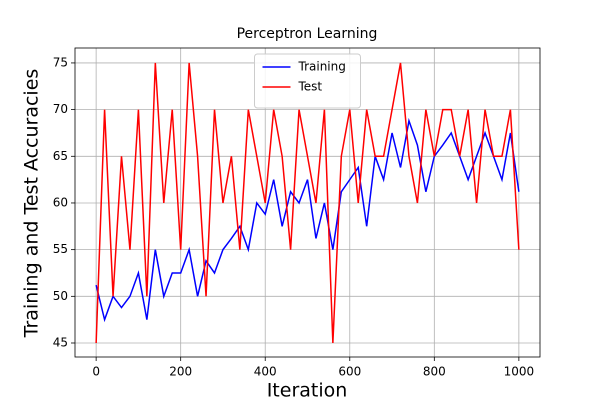  What do you see at coordinates (60, 202) in the screenshot?
I see `y-tick-label: 60` at bounding box center [60, 202].